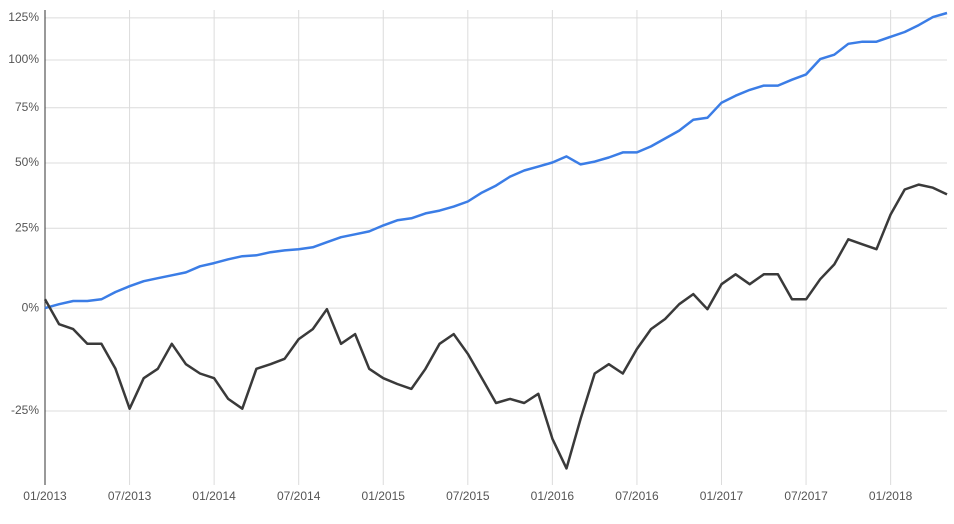 This screenshot has height=524, width=954. I want to click on y-tick-label: 100%, so click(23, 59).